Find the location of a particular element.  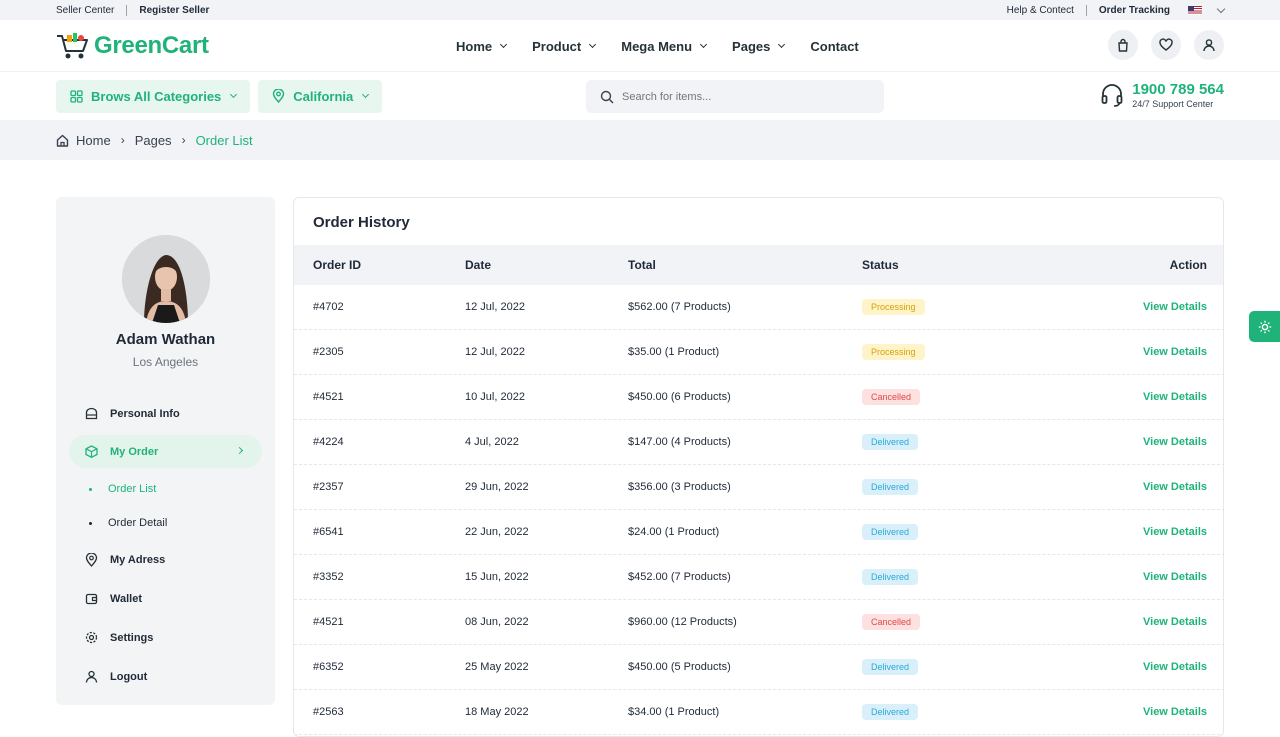

wallet-icon is located at coordinates (91, 599).